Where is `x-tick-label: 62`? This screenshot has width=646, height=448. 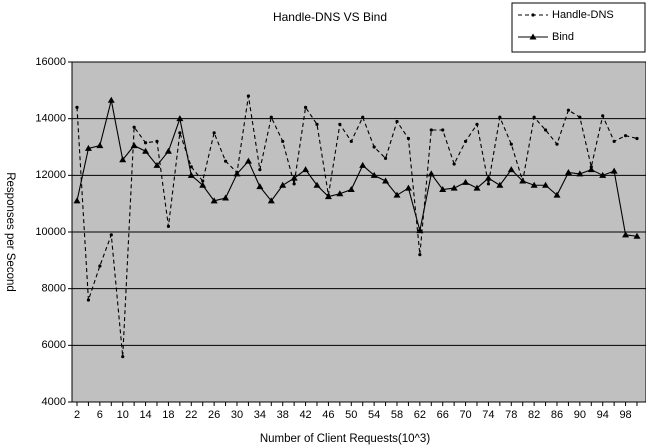
x-tick-label: 62 is located at coordinates (420, 415).